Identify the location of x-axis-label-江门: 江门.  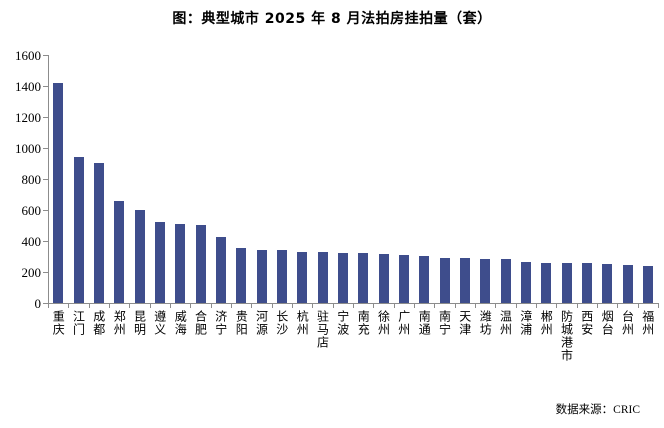
(78, 323).